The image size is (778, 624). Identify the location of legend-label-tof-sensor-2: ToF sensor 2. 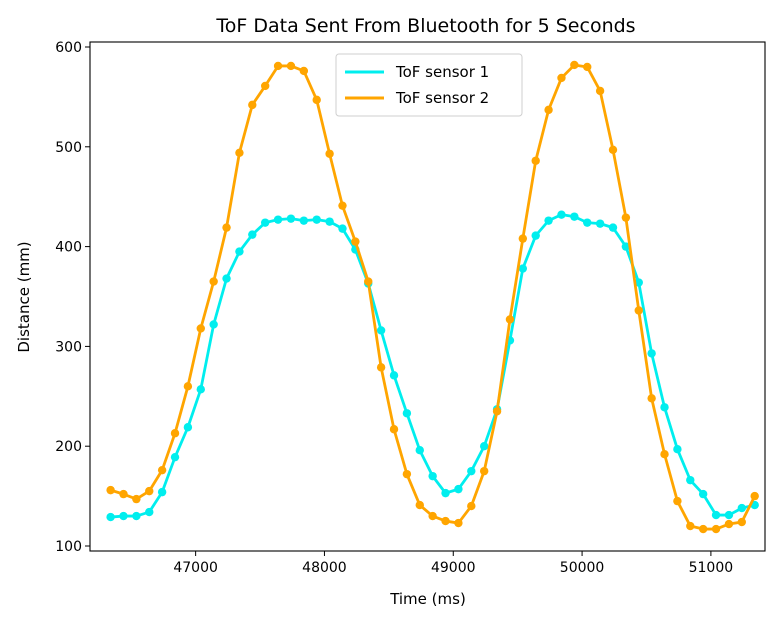
(442, 98).